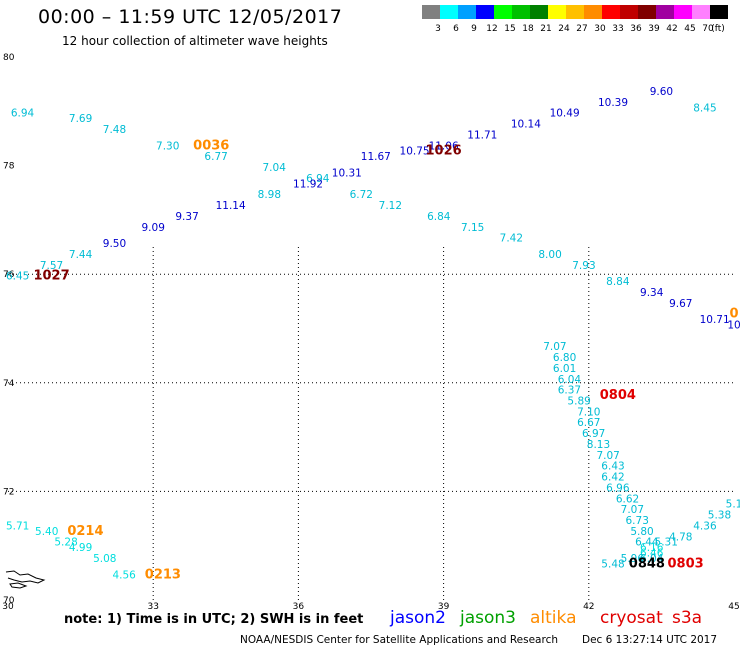  I want to click on lon-tick-label: 30, so click(8, 607).